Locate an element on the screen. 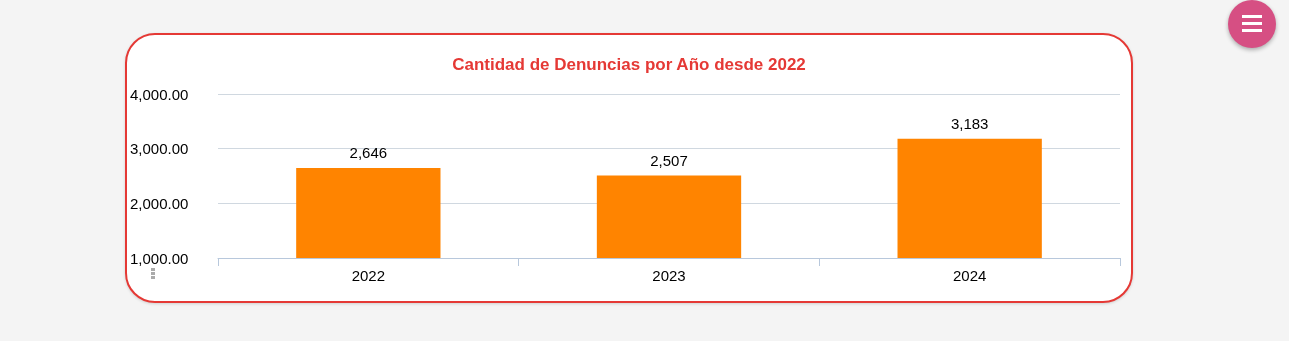  y-tick-label: 1,000.00 is located at coordinates (159, 258).